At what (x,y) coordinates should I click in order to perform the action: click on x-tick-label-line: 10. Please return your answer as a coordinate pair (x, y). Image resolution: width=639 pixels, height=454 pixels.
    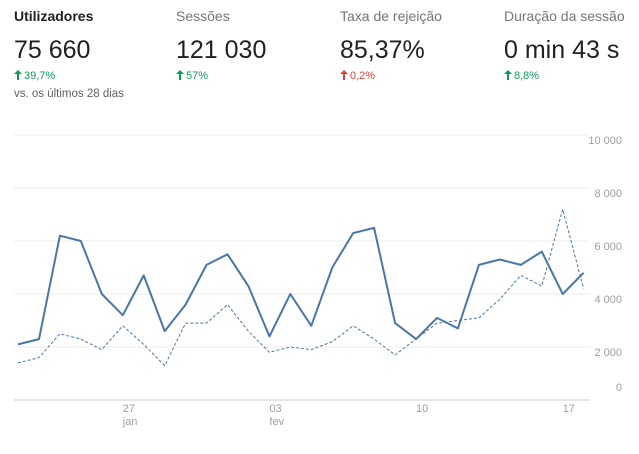
    Looking at the image, I should click on (422, 409).